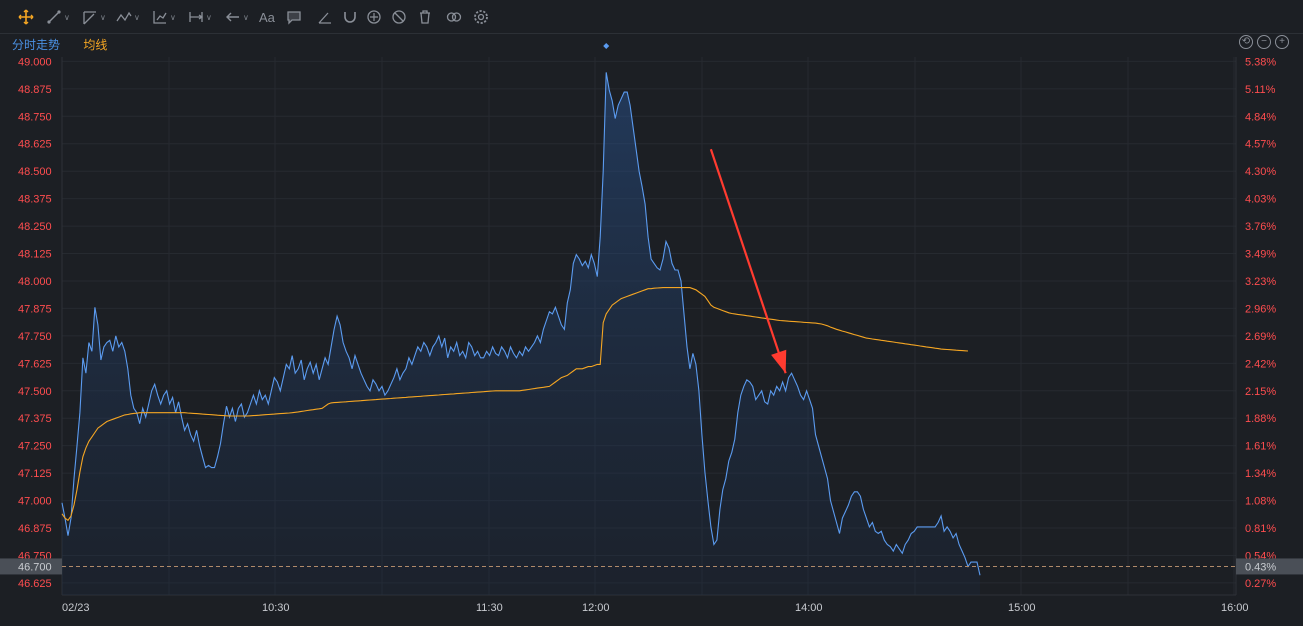 Image resolution: width=1303 pixels, height=626 pixels. I want to click on red-arrow-head, so click(779, 361).